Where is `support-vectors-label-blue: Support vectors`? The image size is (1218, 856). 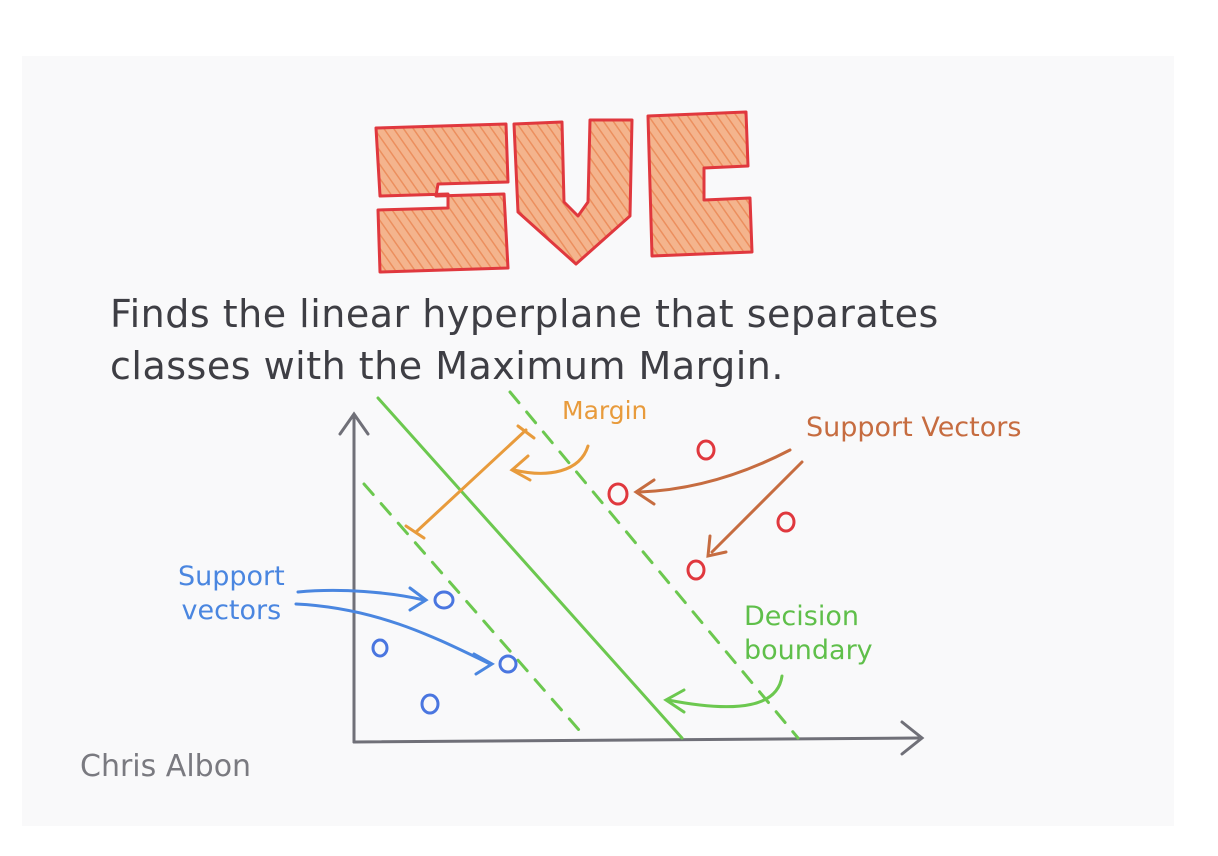
support-vectors-label-blue: Support vectors is located at coordinates (231, 594).